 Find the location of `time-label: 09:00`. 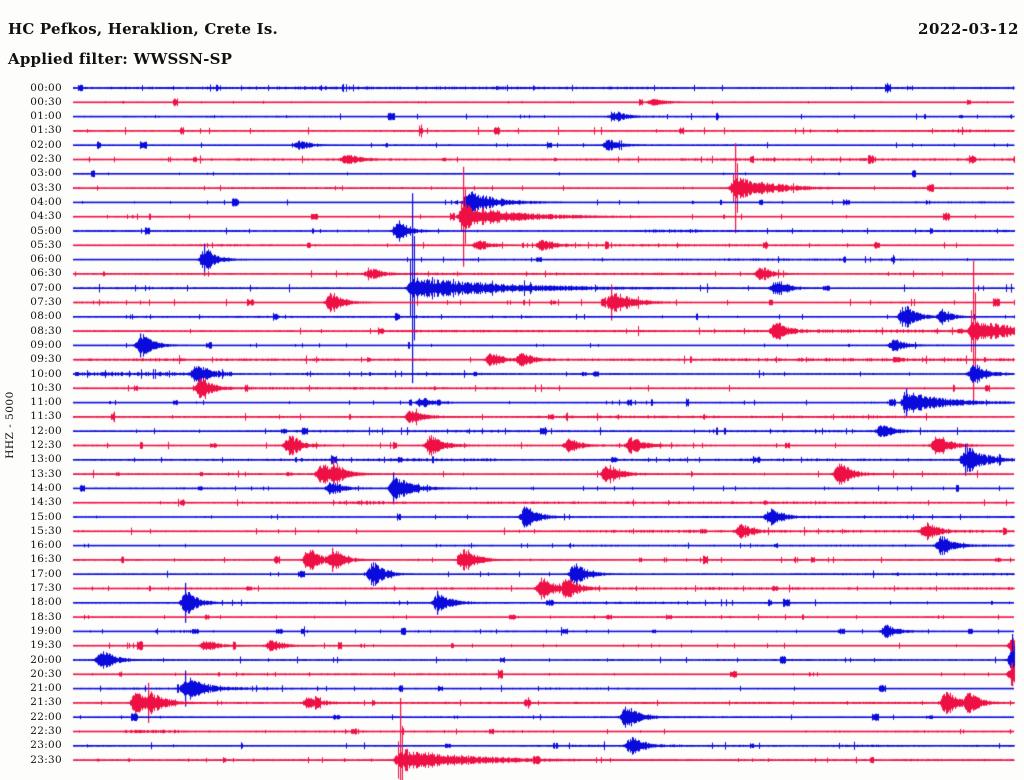

time-label: 09:00 is located at coordinates (46, 344).